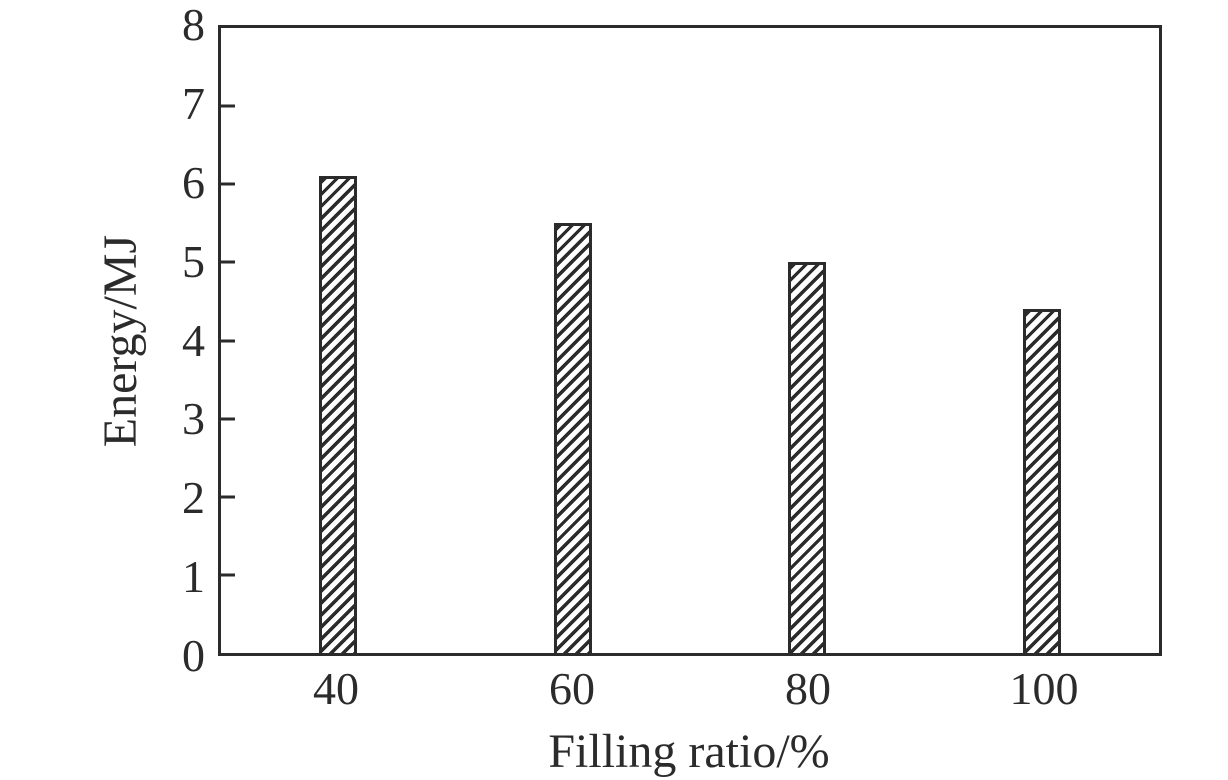 The width and height of the screenshot is (1228, 780). What do you see at coordinates (193, 498) in the screenshot?
I see `y-tick-label: 2` at bounding box center [193, 498].